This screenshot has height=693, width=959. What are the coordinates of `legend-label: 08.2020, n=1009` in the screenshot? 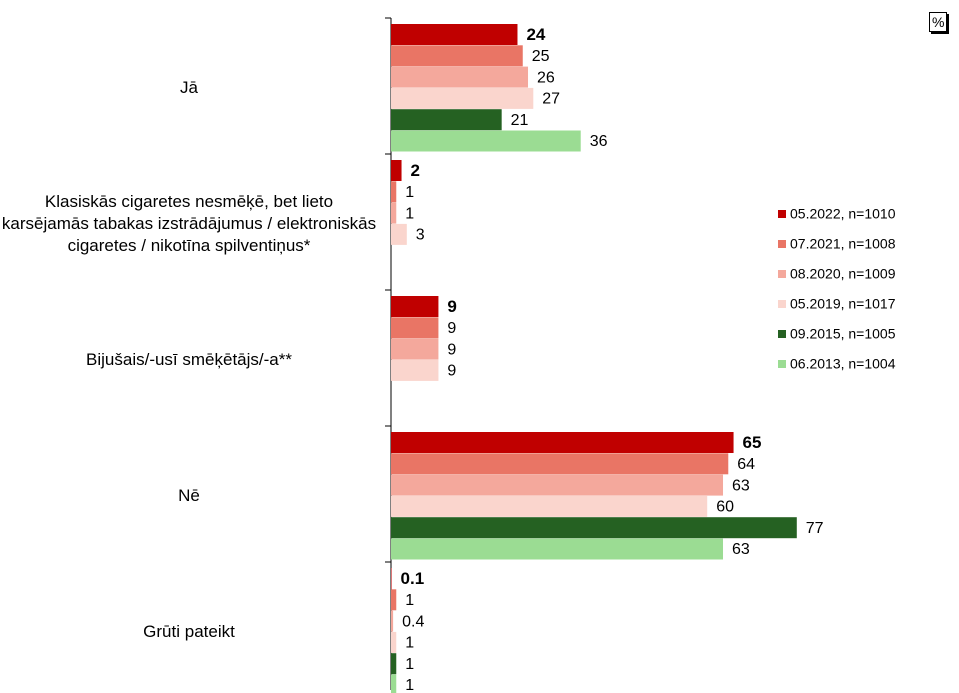 It's located at (843, 274).